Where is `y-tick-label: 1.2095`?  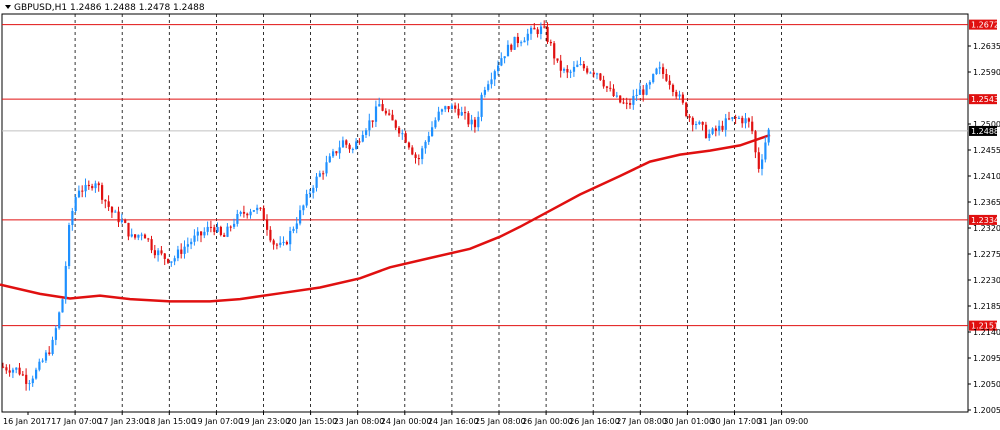
y-tick-label: 1.2095 is located at coordinates (986, 358).